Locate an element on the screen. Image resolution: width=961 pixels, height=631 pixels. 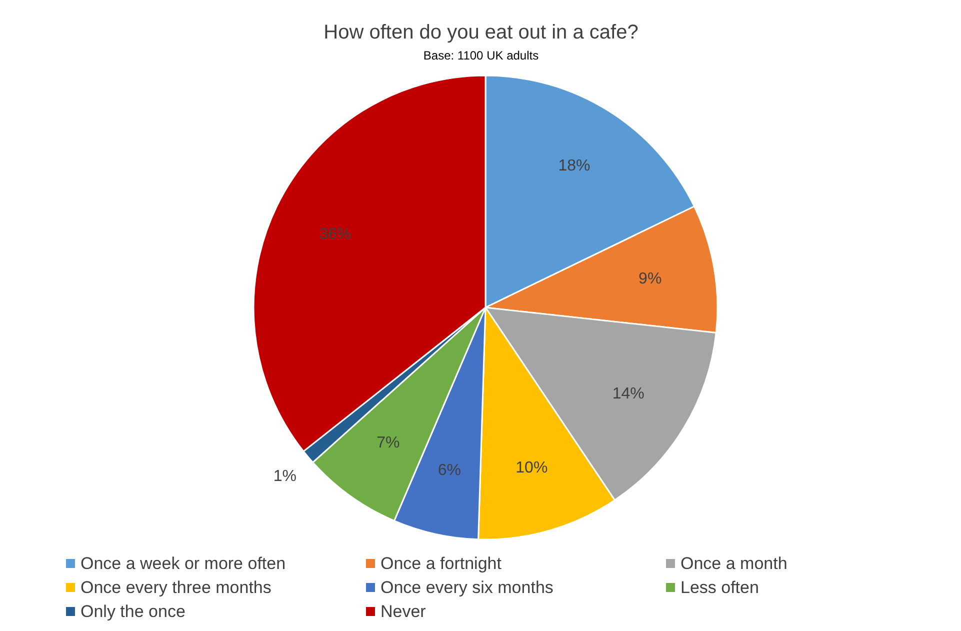
legend-label: Never is located at coordinates (403, 611).